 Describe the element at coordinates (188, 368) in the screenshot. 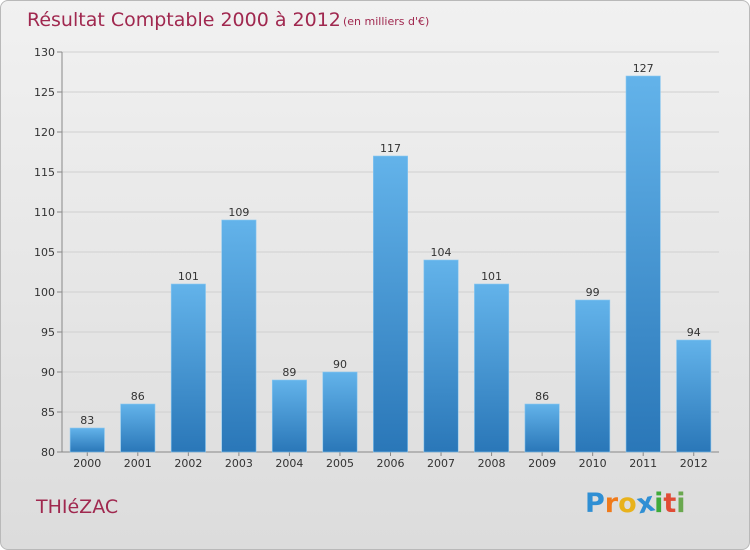

I see `bar-2002` at that location.